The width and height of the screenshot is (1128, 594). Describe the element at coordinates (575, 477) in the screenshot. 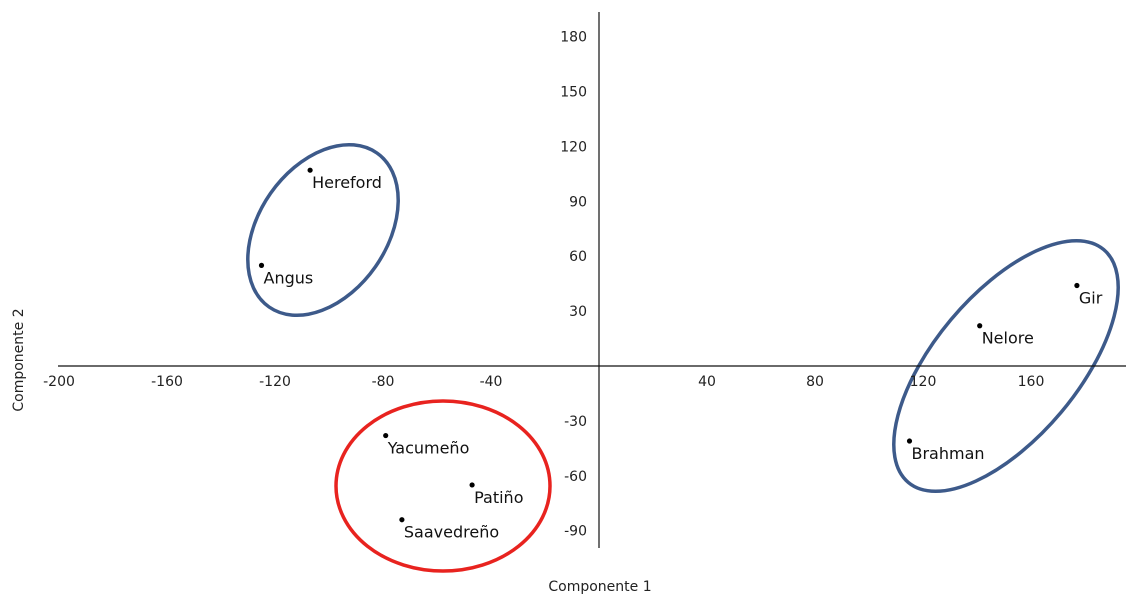

I see `y-tick-label: -60` at that location.